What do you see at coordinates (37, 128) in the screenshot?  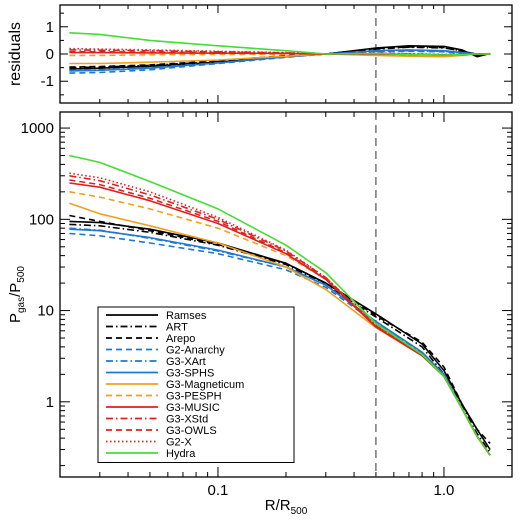 I see `y-tick-label: 1000` at bounding box center [37, 128].